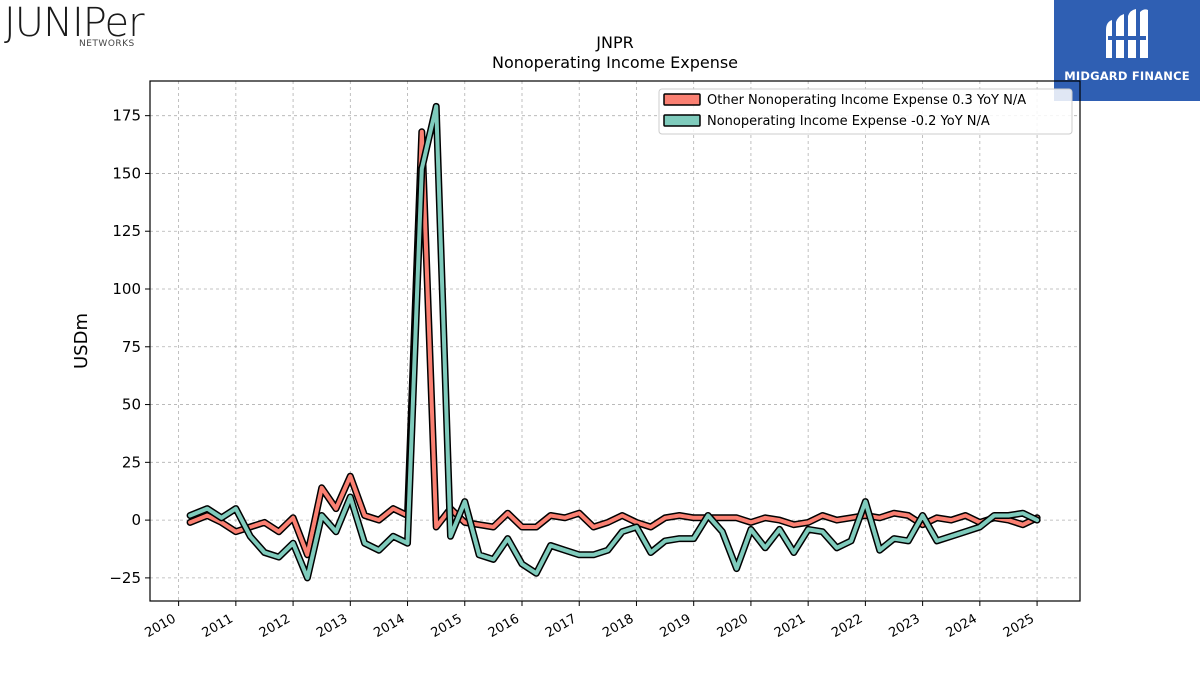 Image resolution: width=1200 pixels, height=675 pixels. I want to click on y-tick-label: 75, so click(131, 347).